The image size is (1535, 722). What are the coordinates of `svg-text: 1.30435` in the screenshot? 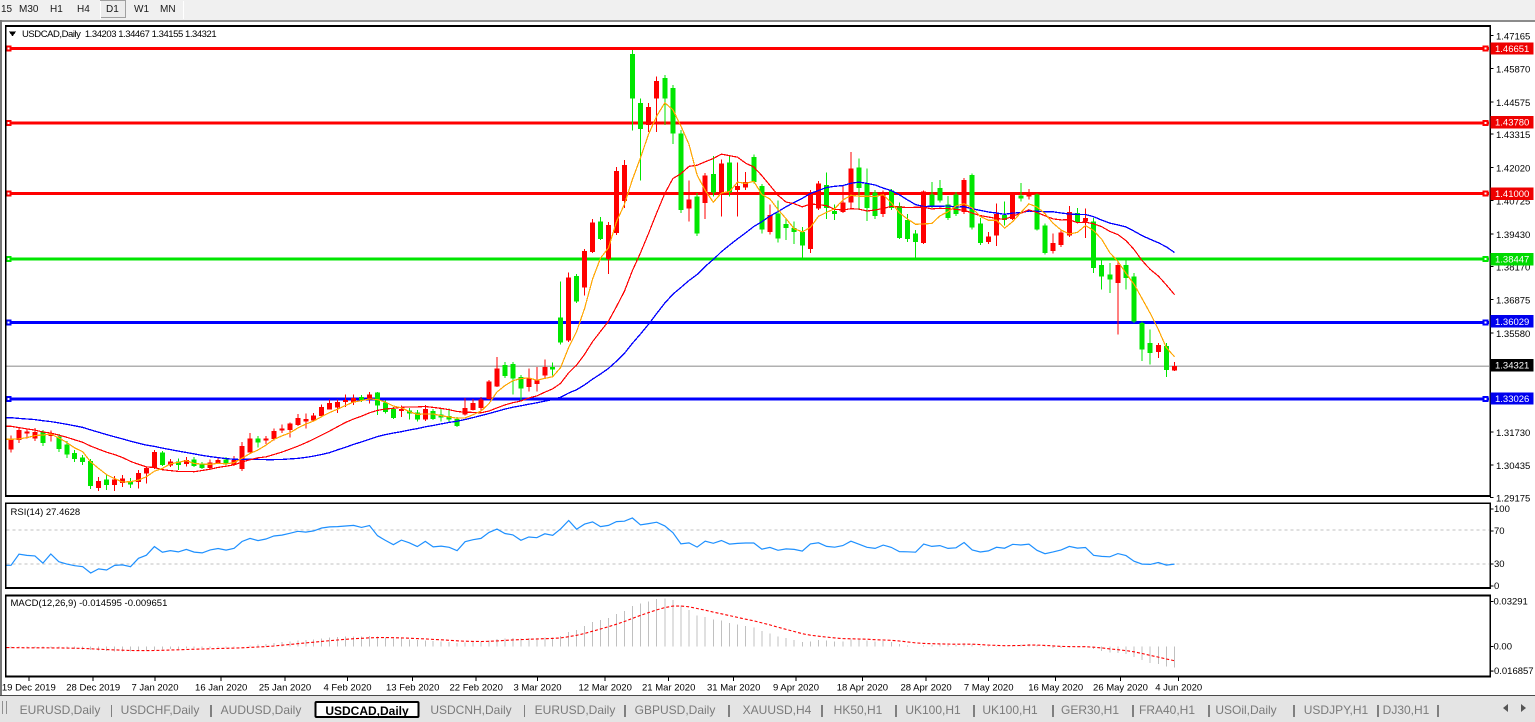 It's located at (1513, 466).